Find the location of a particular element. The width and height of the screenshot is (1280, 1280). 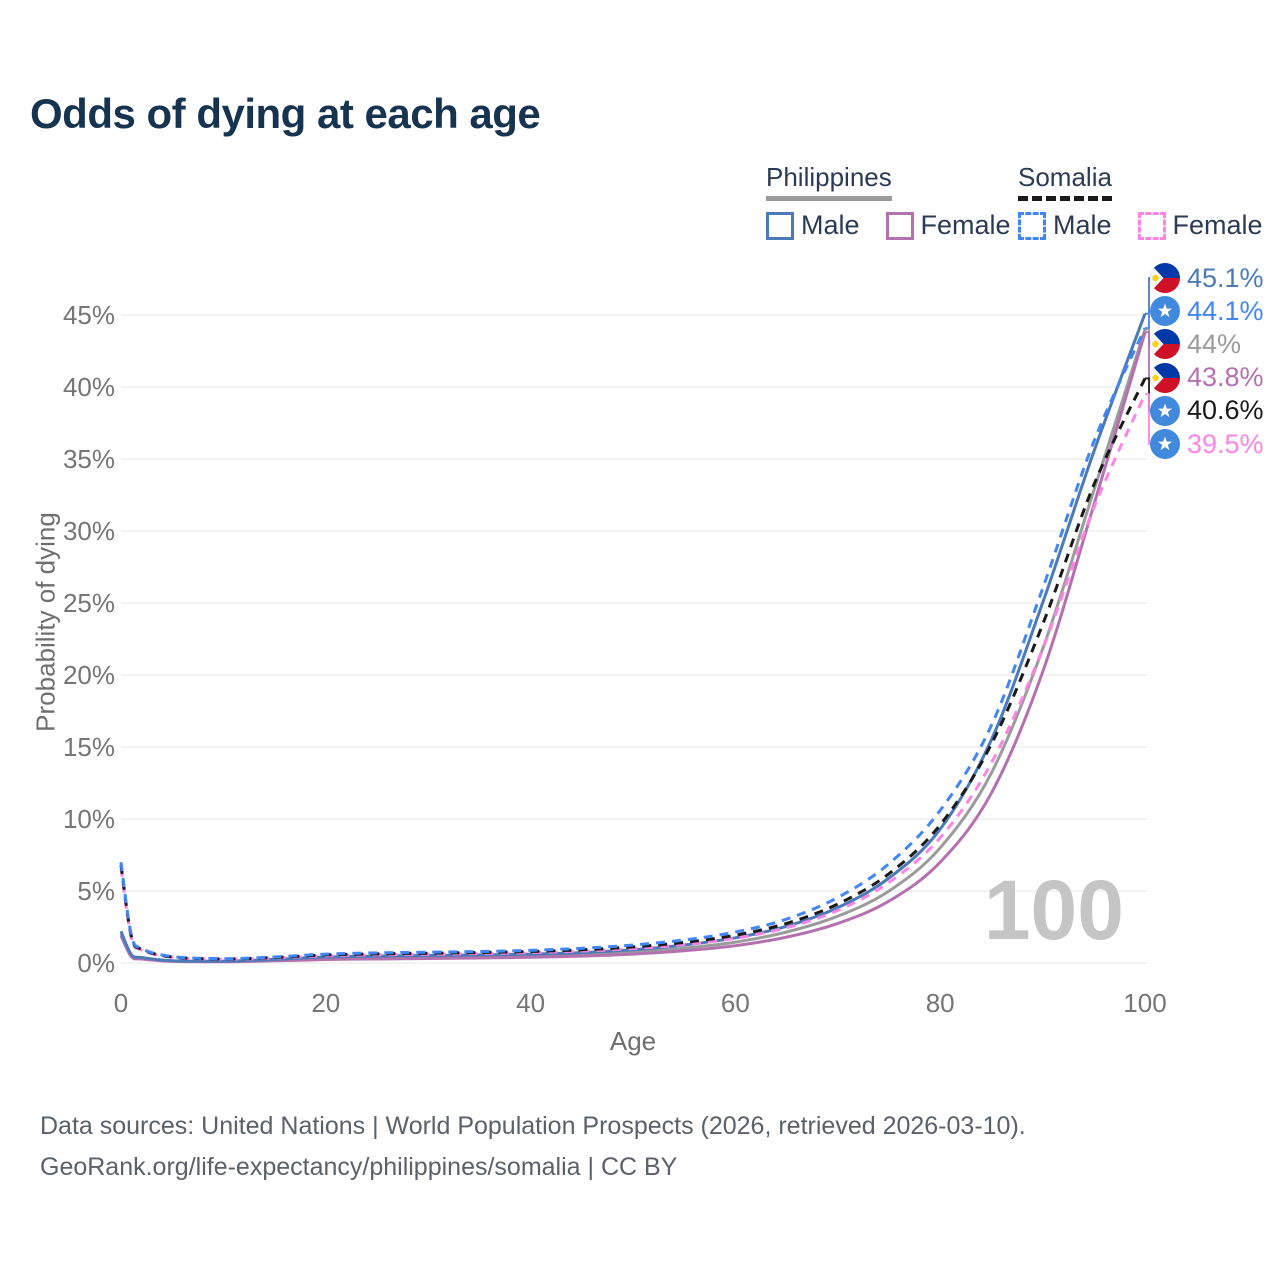

x-axis-tick-label: 80 is located at coordinates (940, 1003).